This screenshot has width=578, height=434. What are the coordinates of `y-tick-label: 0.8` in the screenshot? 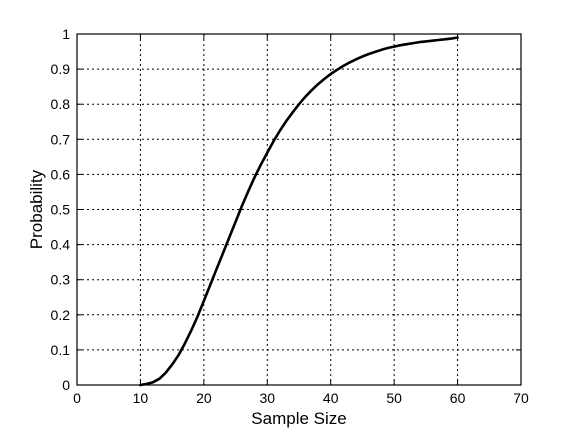 It's located at (61, 104).